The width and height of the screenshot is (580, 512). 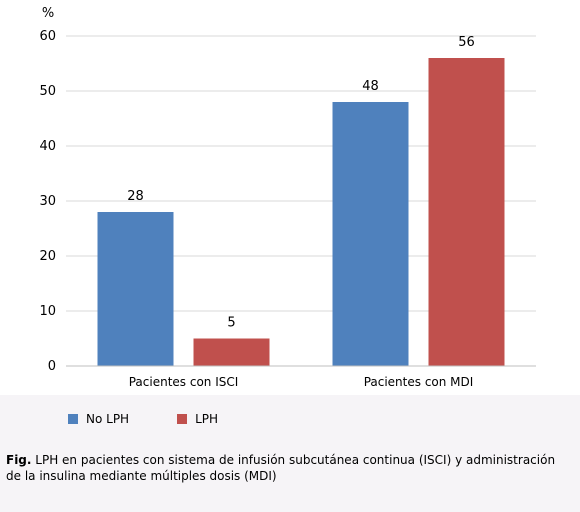 I want to click on y-tick-label-0: 0, so click(x=52, y=366).